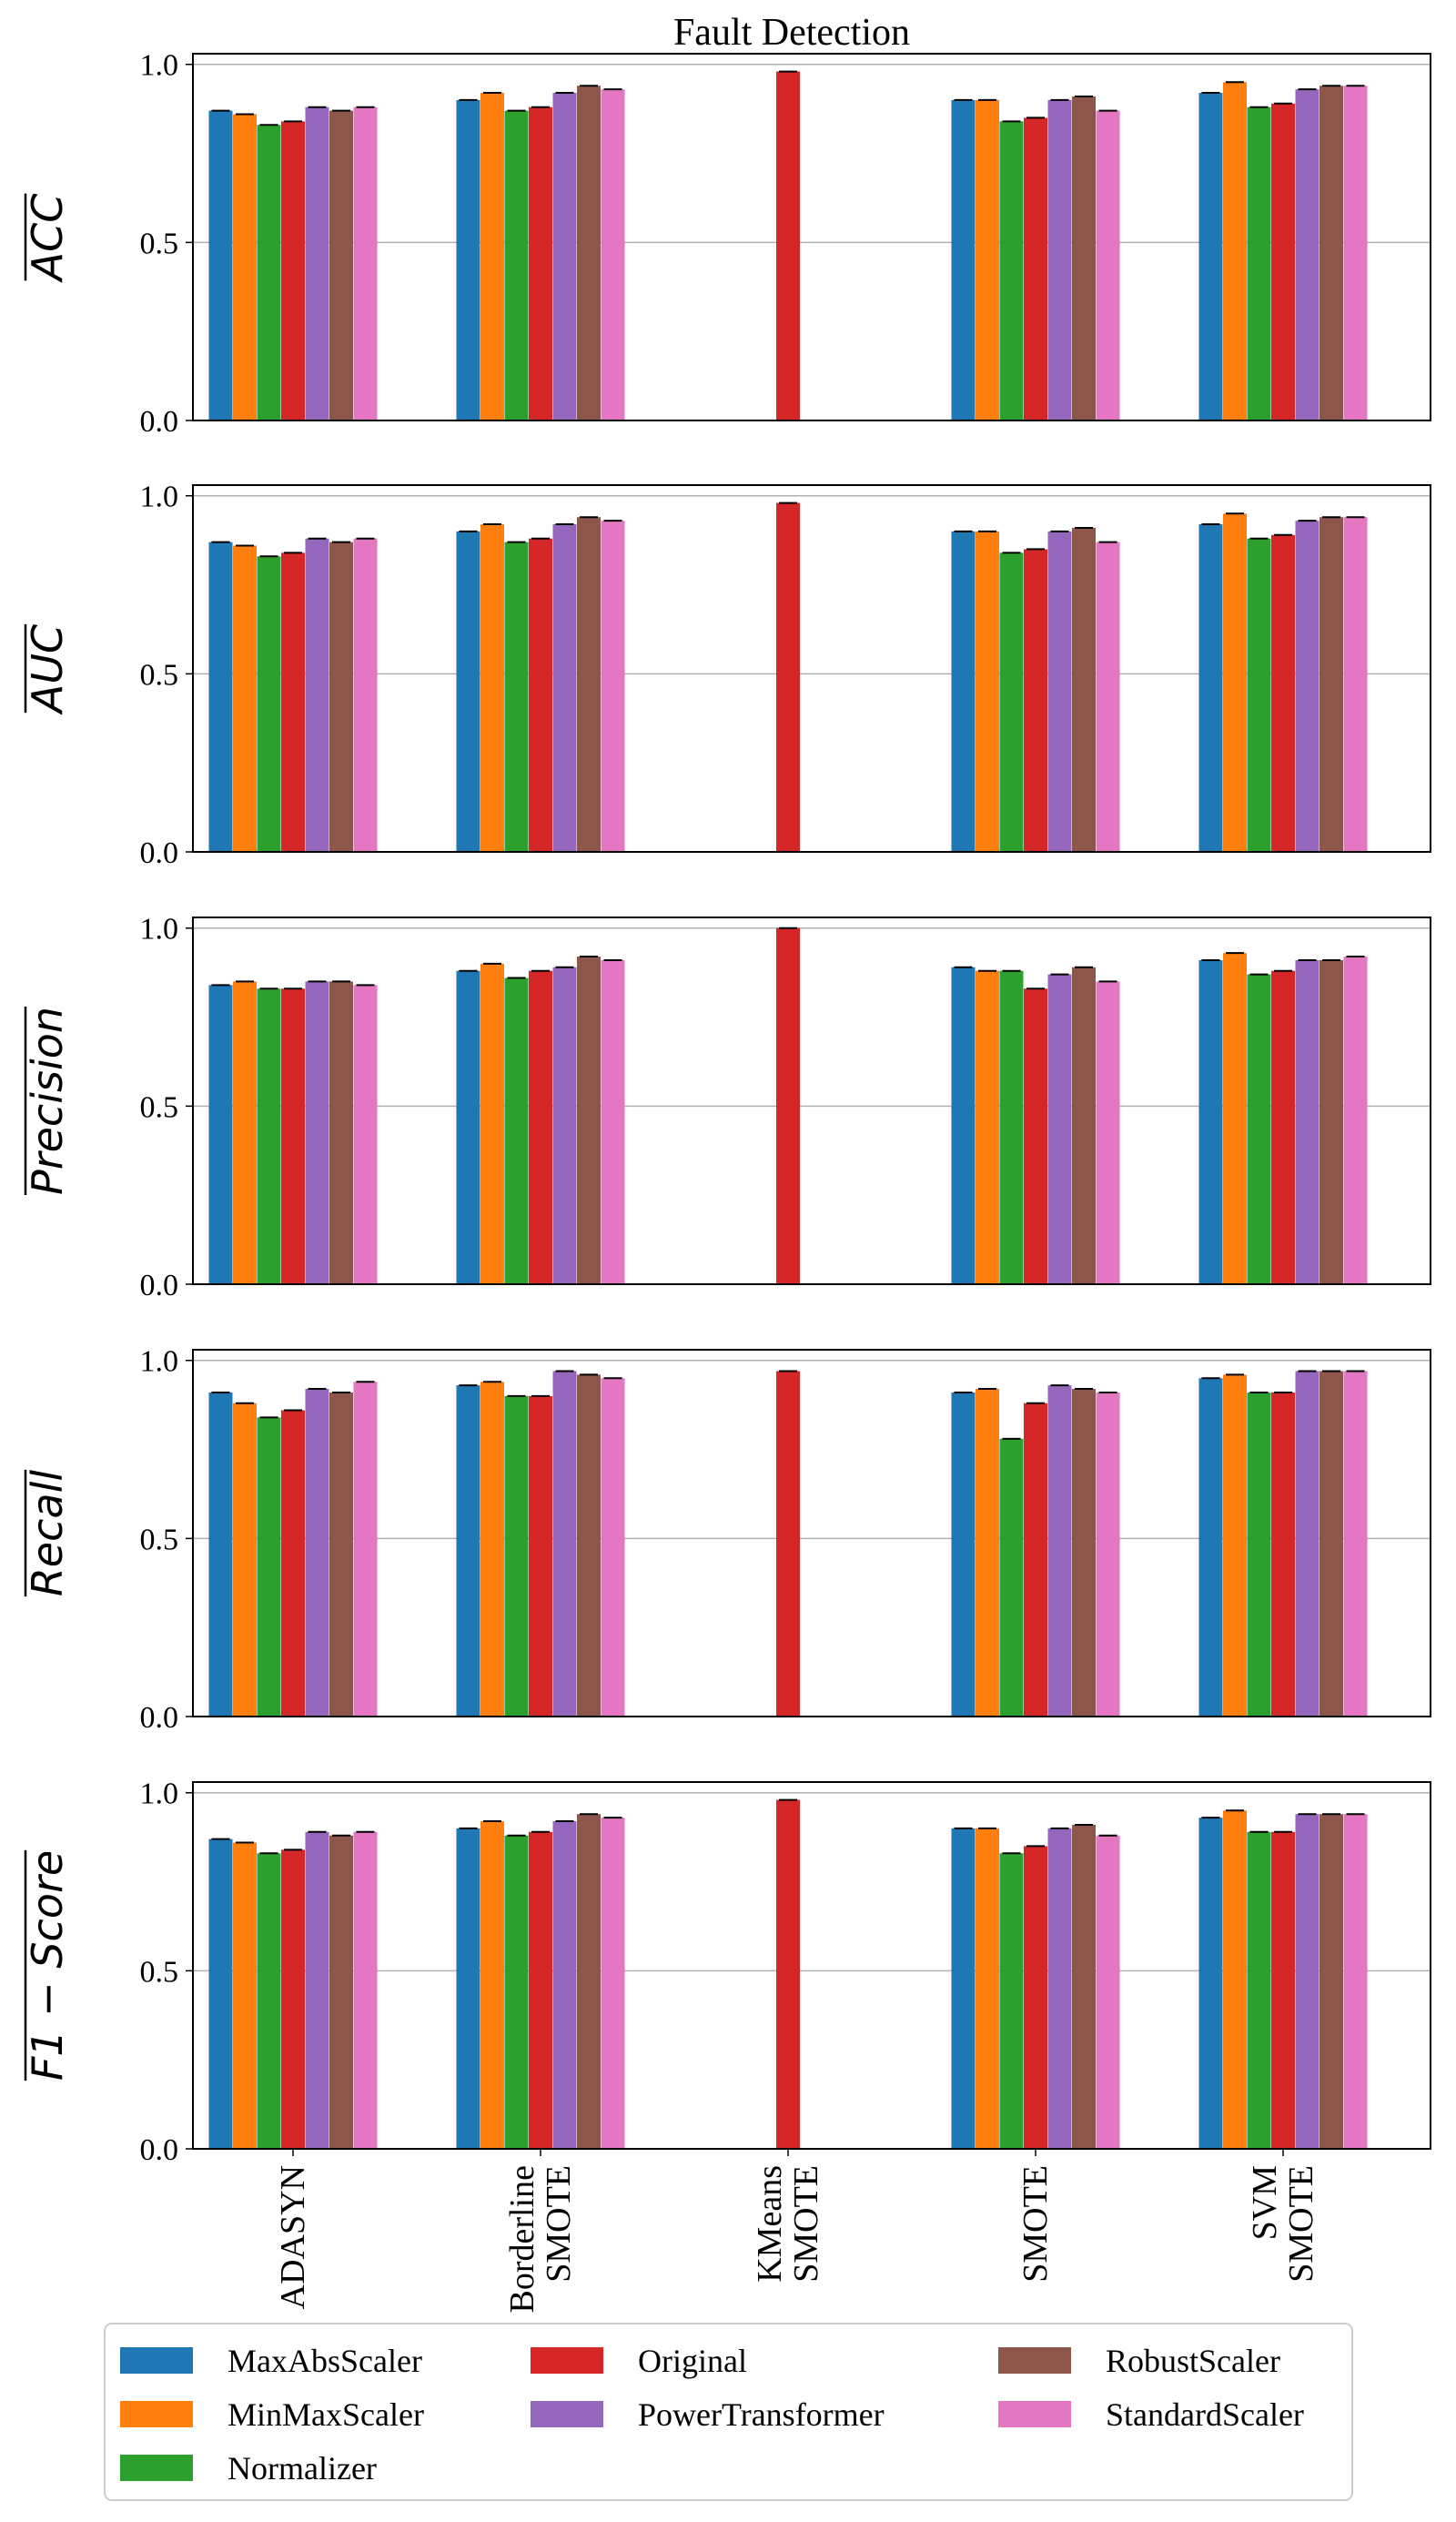 This screenshot has height=2522, width=1456. I want to click on panel-precision: 0.0 0.5 1.0 Precision, so click(727, 1108).